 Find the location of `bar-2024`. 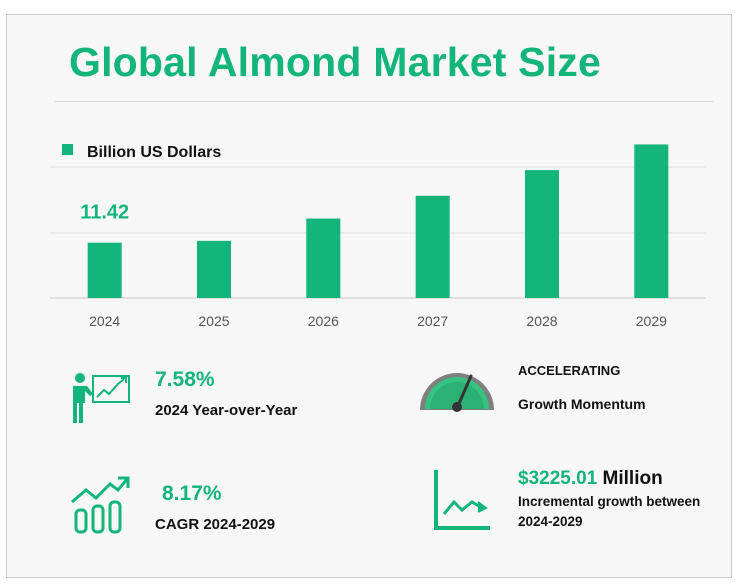

bar-2024 is located at coordinates (104, 270).